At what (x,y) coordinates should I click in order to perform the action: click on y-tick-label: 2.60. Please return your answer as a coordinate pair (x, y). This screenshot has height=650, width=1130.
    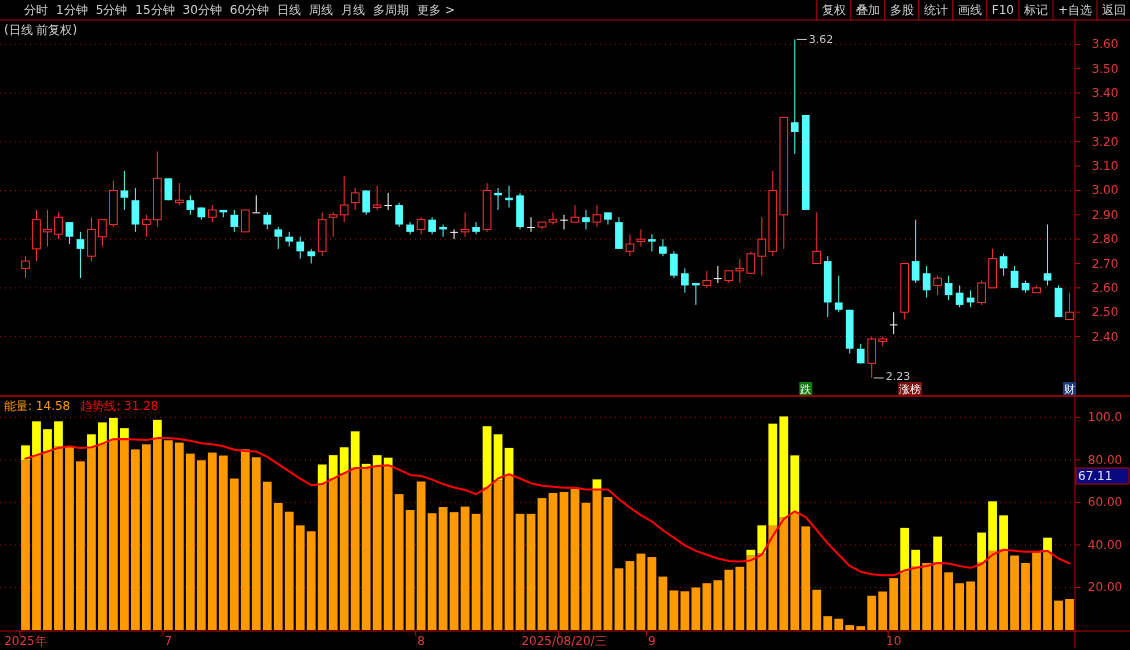
    Looking at the image, I should click on (1105, 287).